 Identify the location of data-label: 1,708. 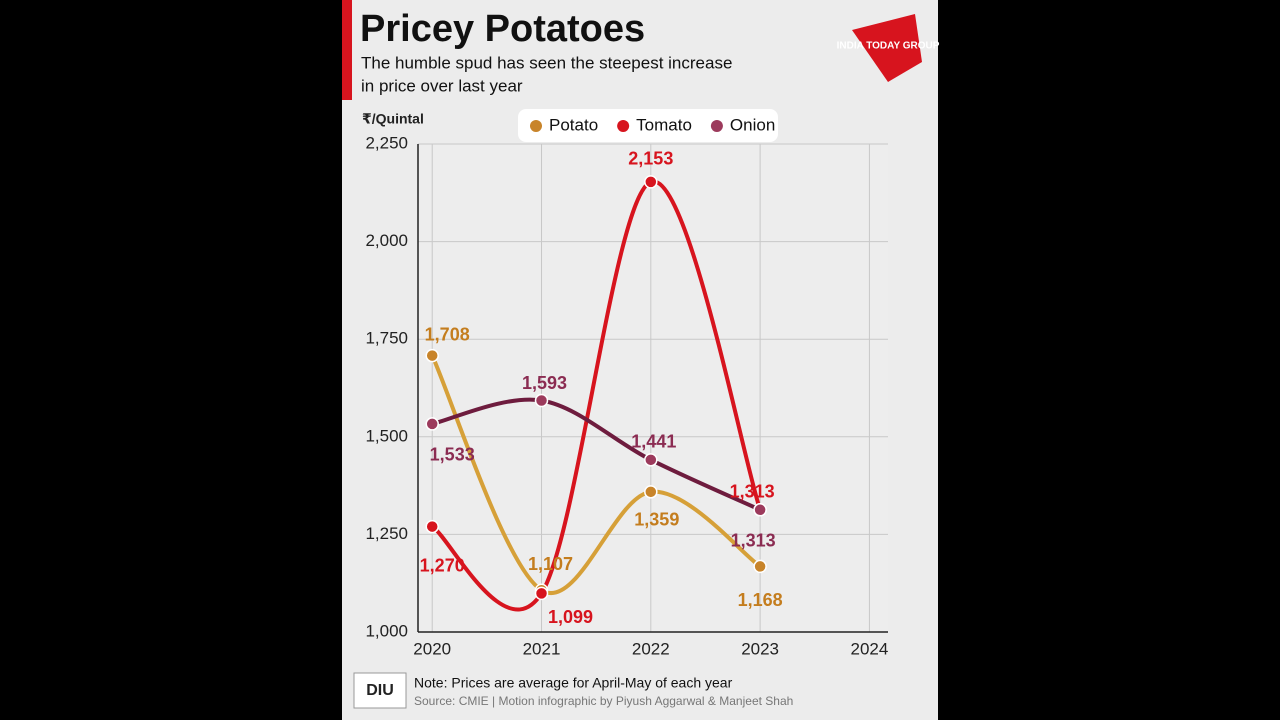
(447, 334).